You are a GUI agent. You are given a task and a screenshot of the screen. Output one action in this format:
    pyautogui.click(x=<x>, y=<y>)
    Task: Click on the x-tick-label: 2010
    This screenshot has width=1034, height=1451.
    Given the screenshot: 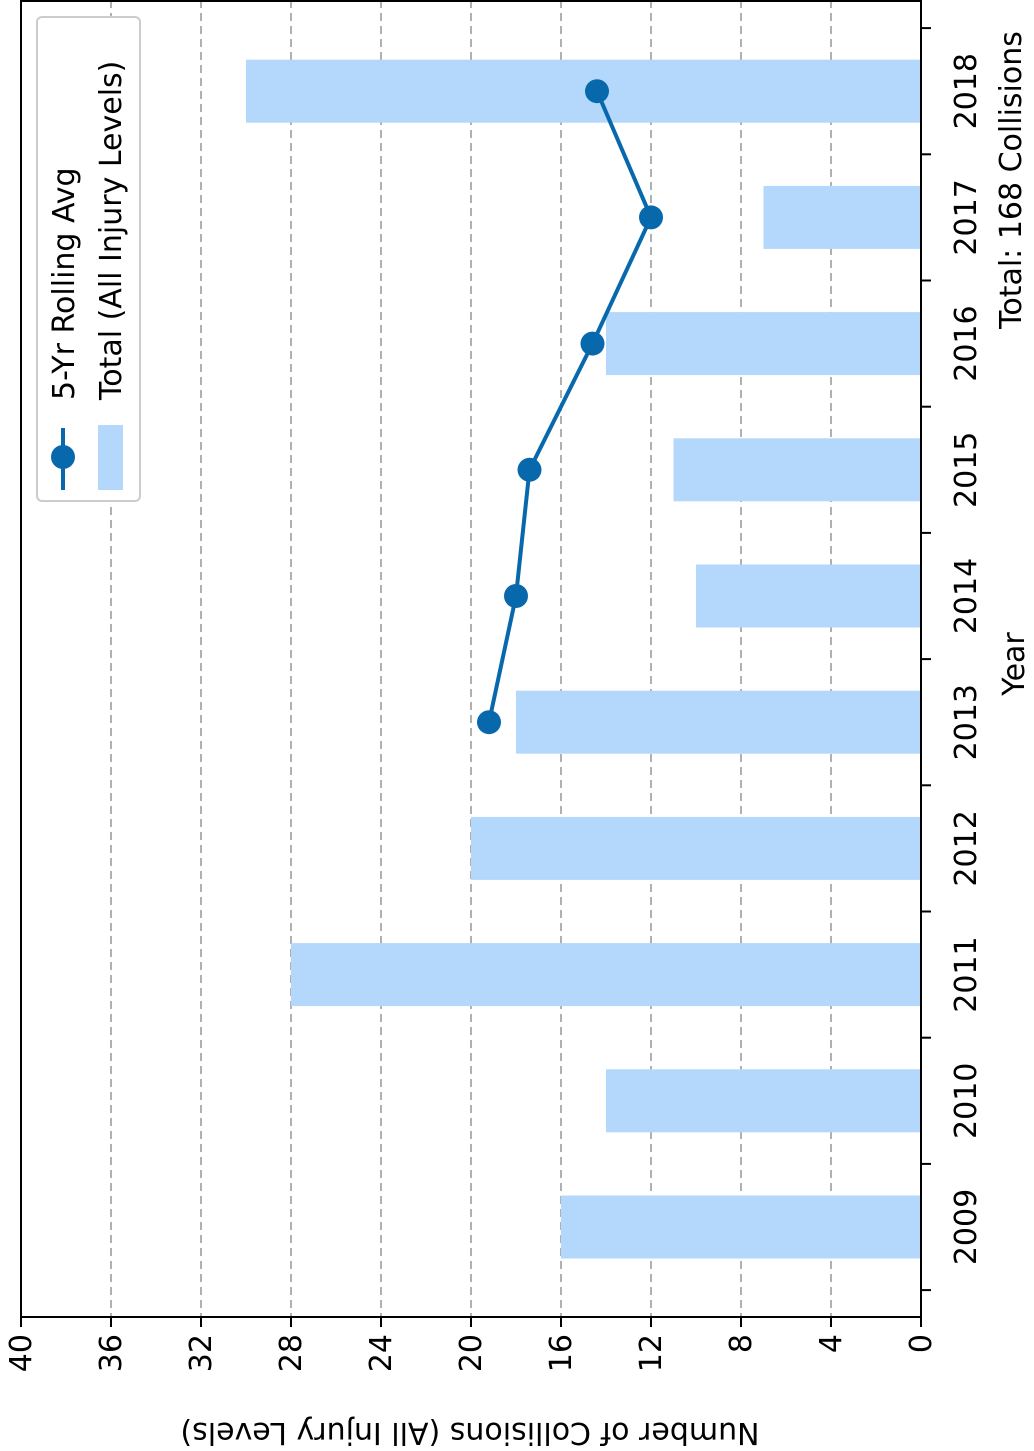 What is the action you would take?
    pyautogui.click(x=966, y=1101)
    